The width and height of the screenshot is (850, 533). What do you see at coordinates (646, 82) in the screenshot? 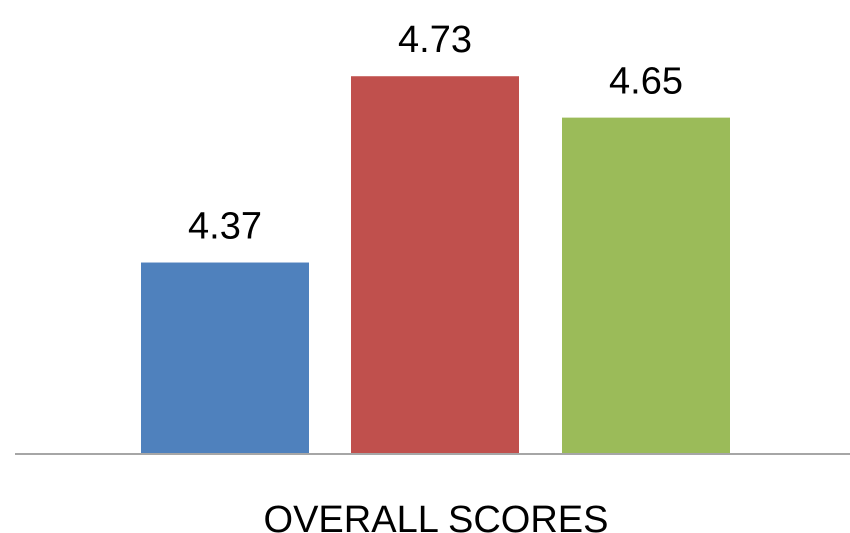
I see `data-label-3: 4.65` at bounding box center [646, 82].